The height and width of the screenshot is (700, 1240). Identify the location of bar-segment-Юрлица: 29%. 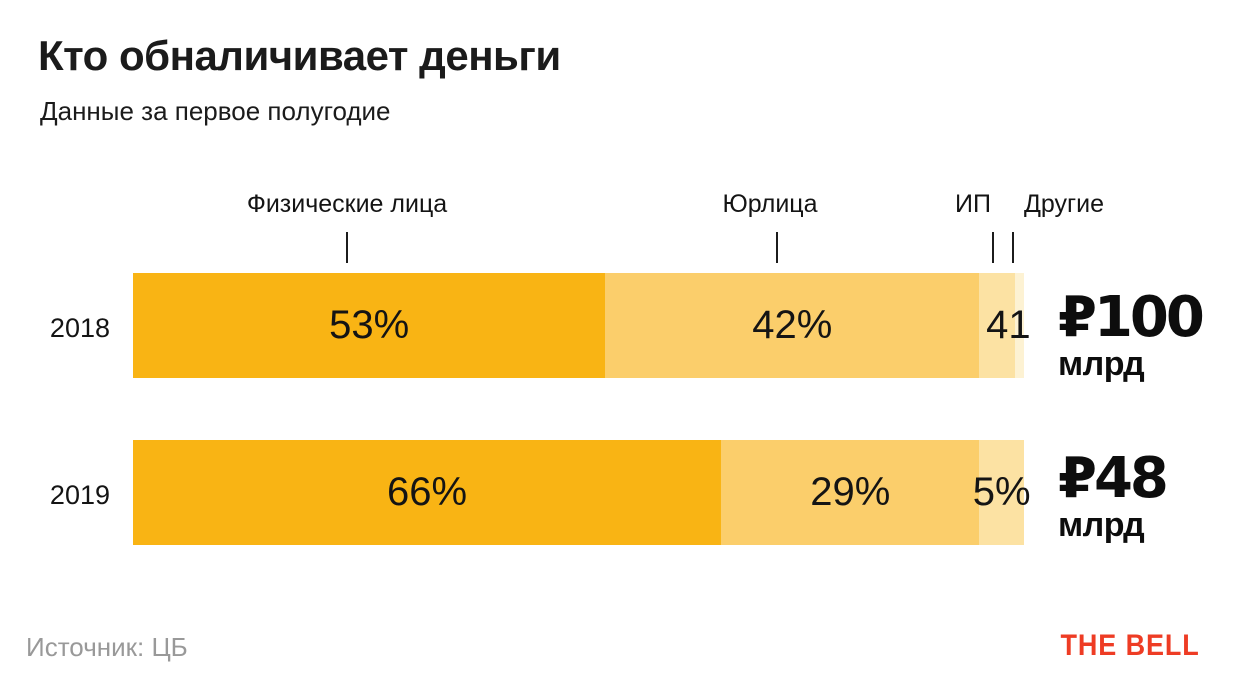
(850, 492).